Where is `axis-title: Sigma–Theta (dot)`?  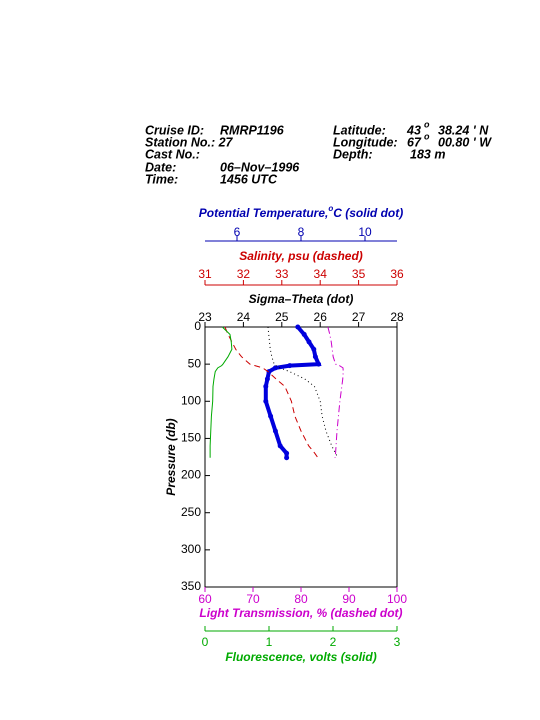 axis-title: Sigma–Theta (dot) is located at coordinates (301, 299).